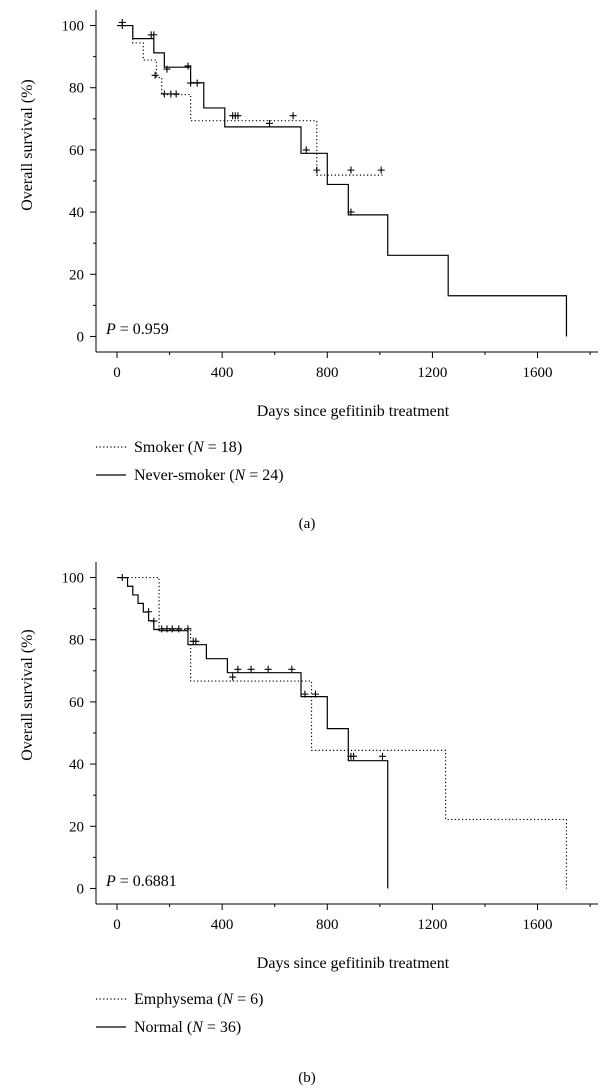  Describe the element at coordinates (188, 447) in the screenshot. I see `legend-label-smoker: Smoker (N = 18)` at that location.